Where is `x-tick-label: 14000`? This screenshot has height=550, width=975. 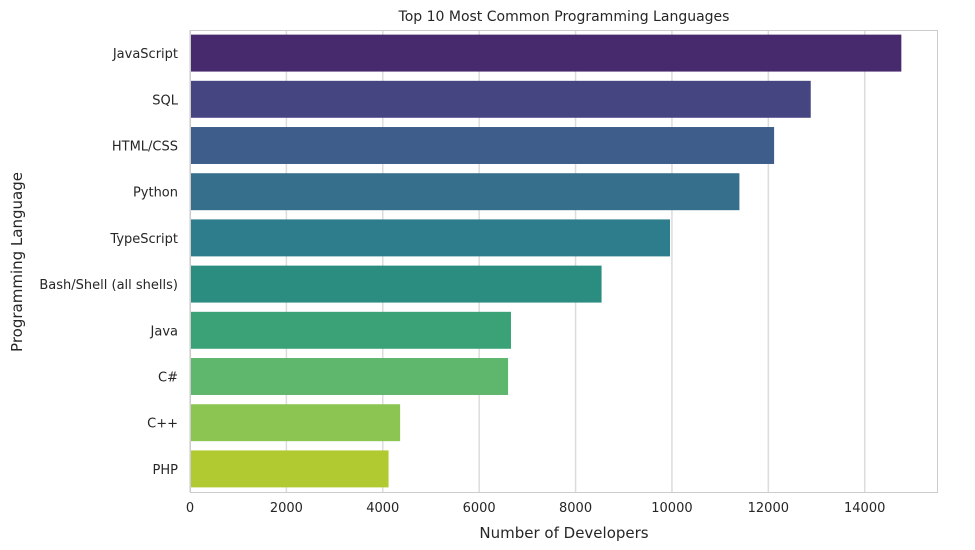
x-tick-label: 14000 is located at coordinates (864, 508).